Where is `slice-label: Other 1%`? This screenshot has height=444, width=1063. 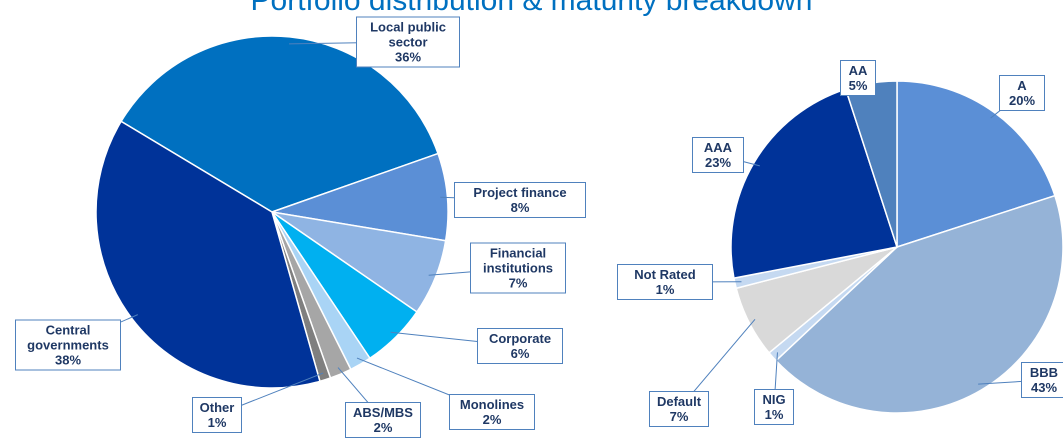
slice-label: Other 1% is located at coordinates (217, 415).